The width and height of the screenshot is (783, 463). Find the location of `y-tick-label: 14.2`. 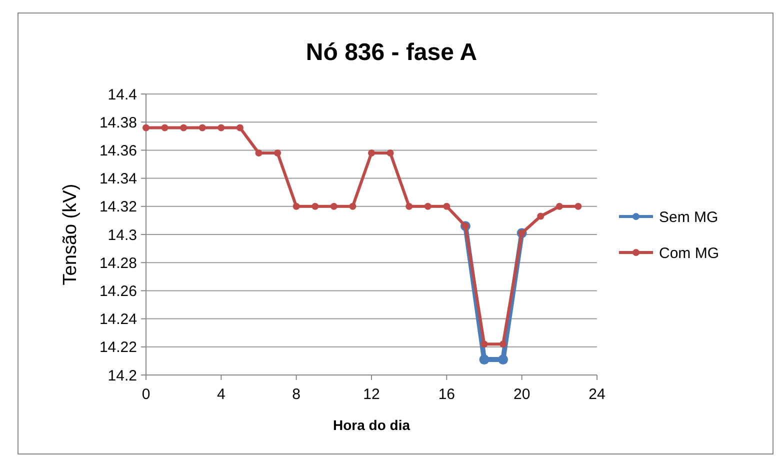

y-tick-label: 14.2 is located at coordinates (122, 375).